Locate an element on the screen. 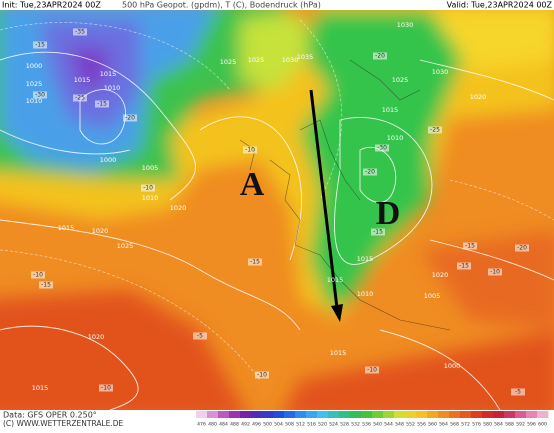 The width and height of the screenshot is (554, 433). scale-label: 572 is located at coordinates (465, 425).